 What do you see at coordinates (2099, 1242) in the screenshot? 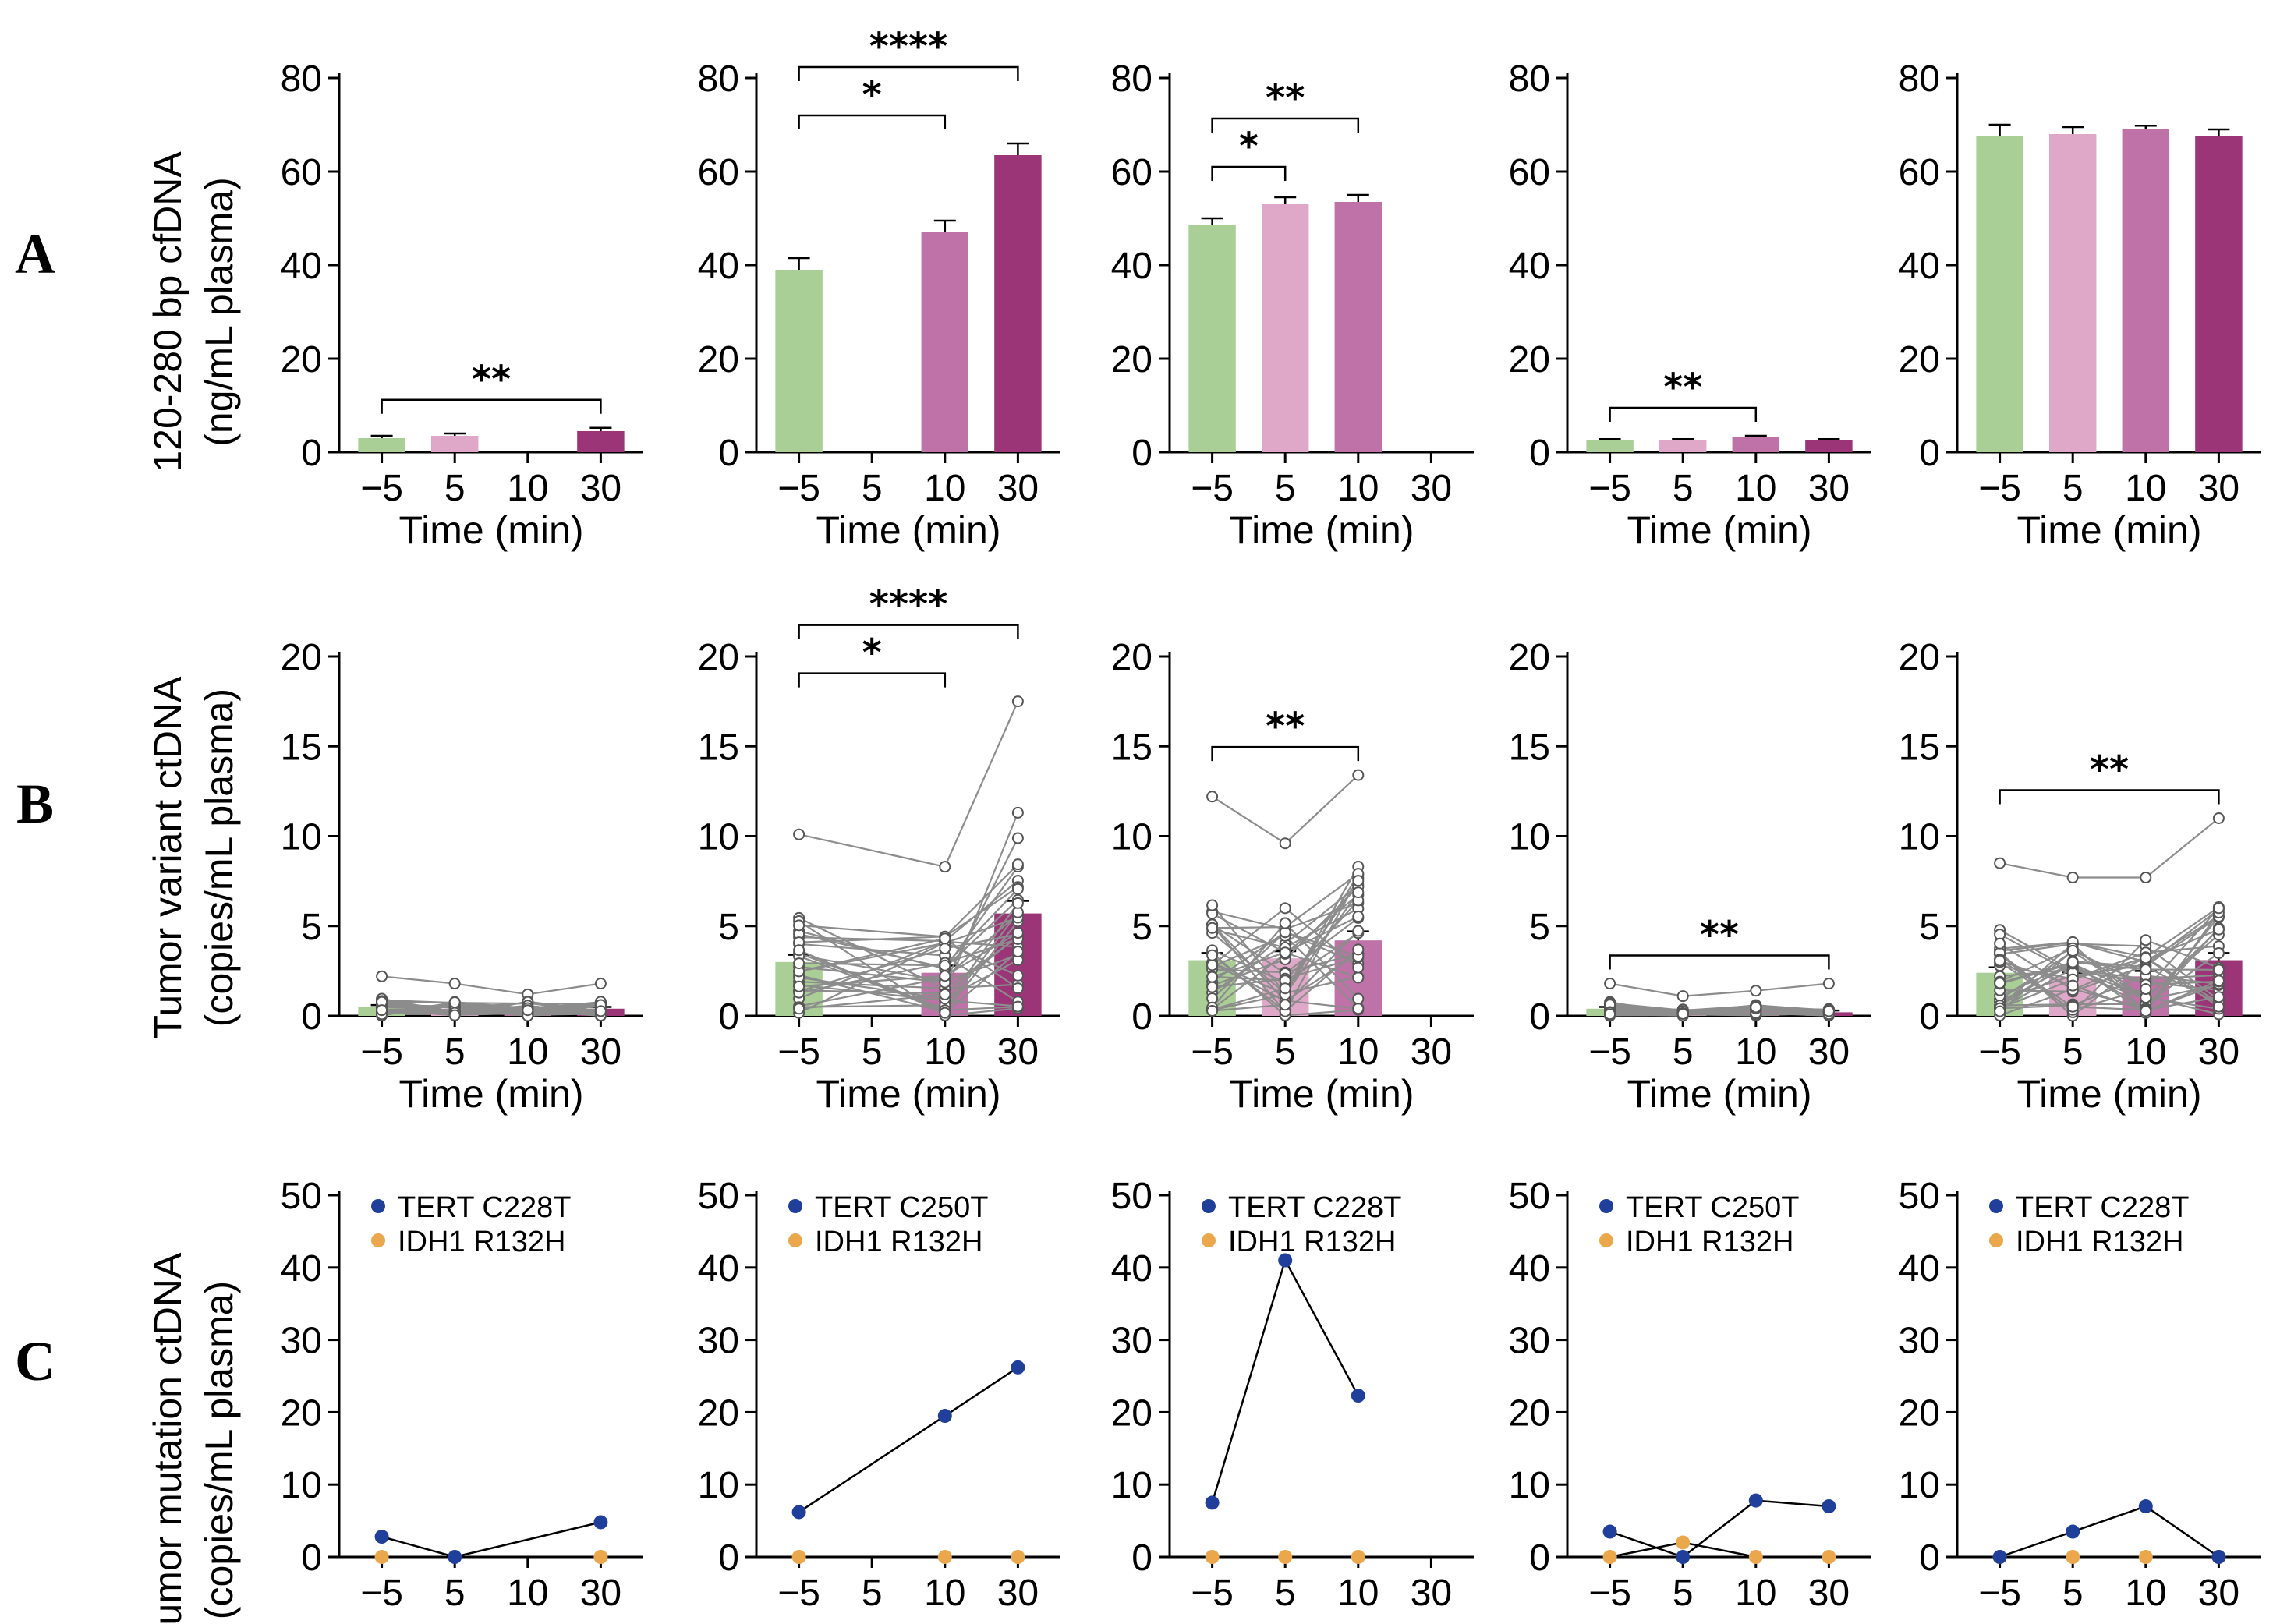
I see `legend-label-idh1: IDH1 R132H` at bounding box center [2099, 1242].